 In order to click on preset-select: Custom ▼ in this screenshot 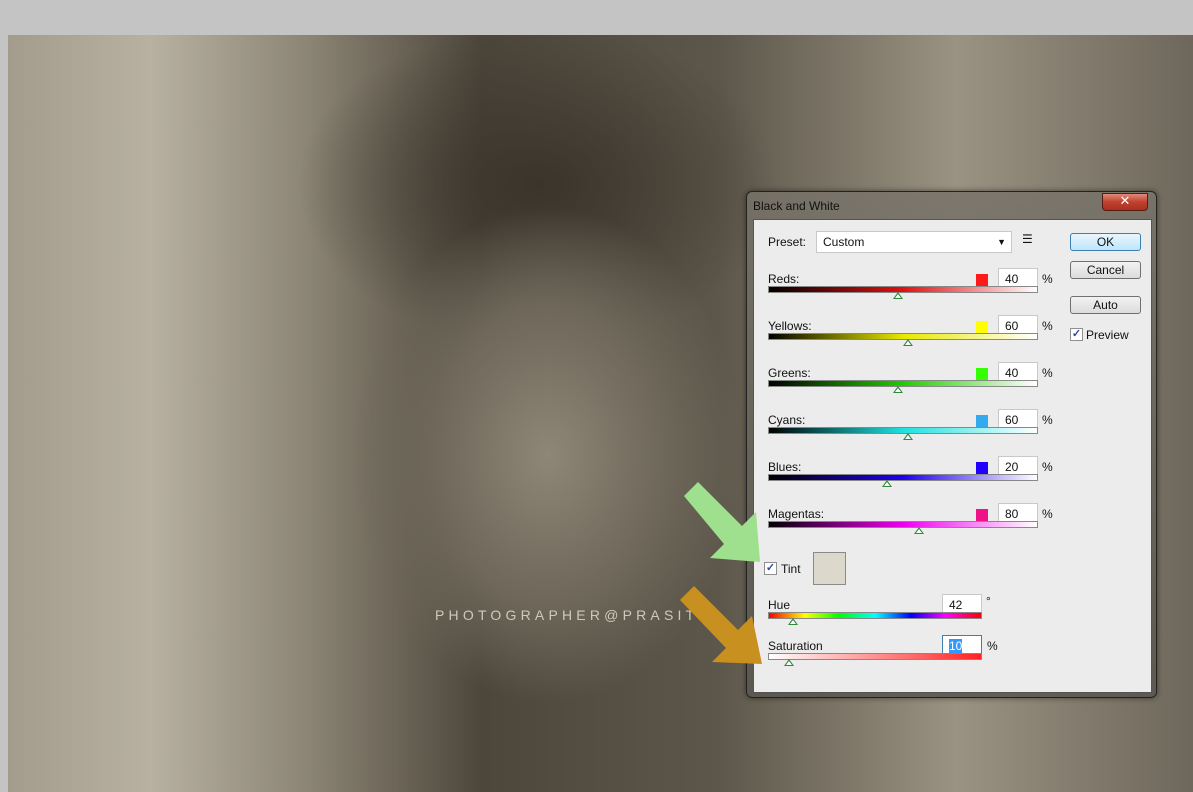, I will do `click(914, 242)`.